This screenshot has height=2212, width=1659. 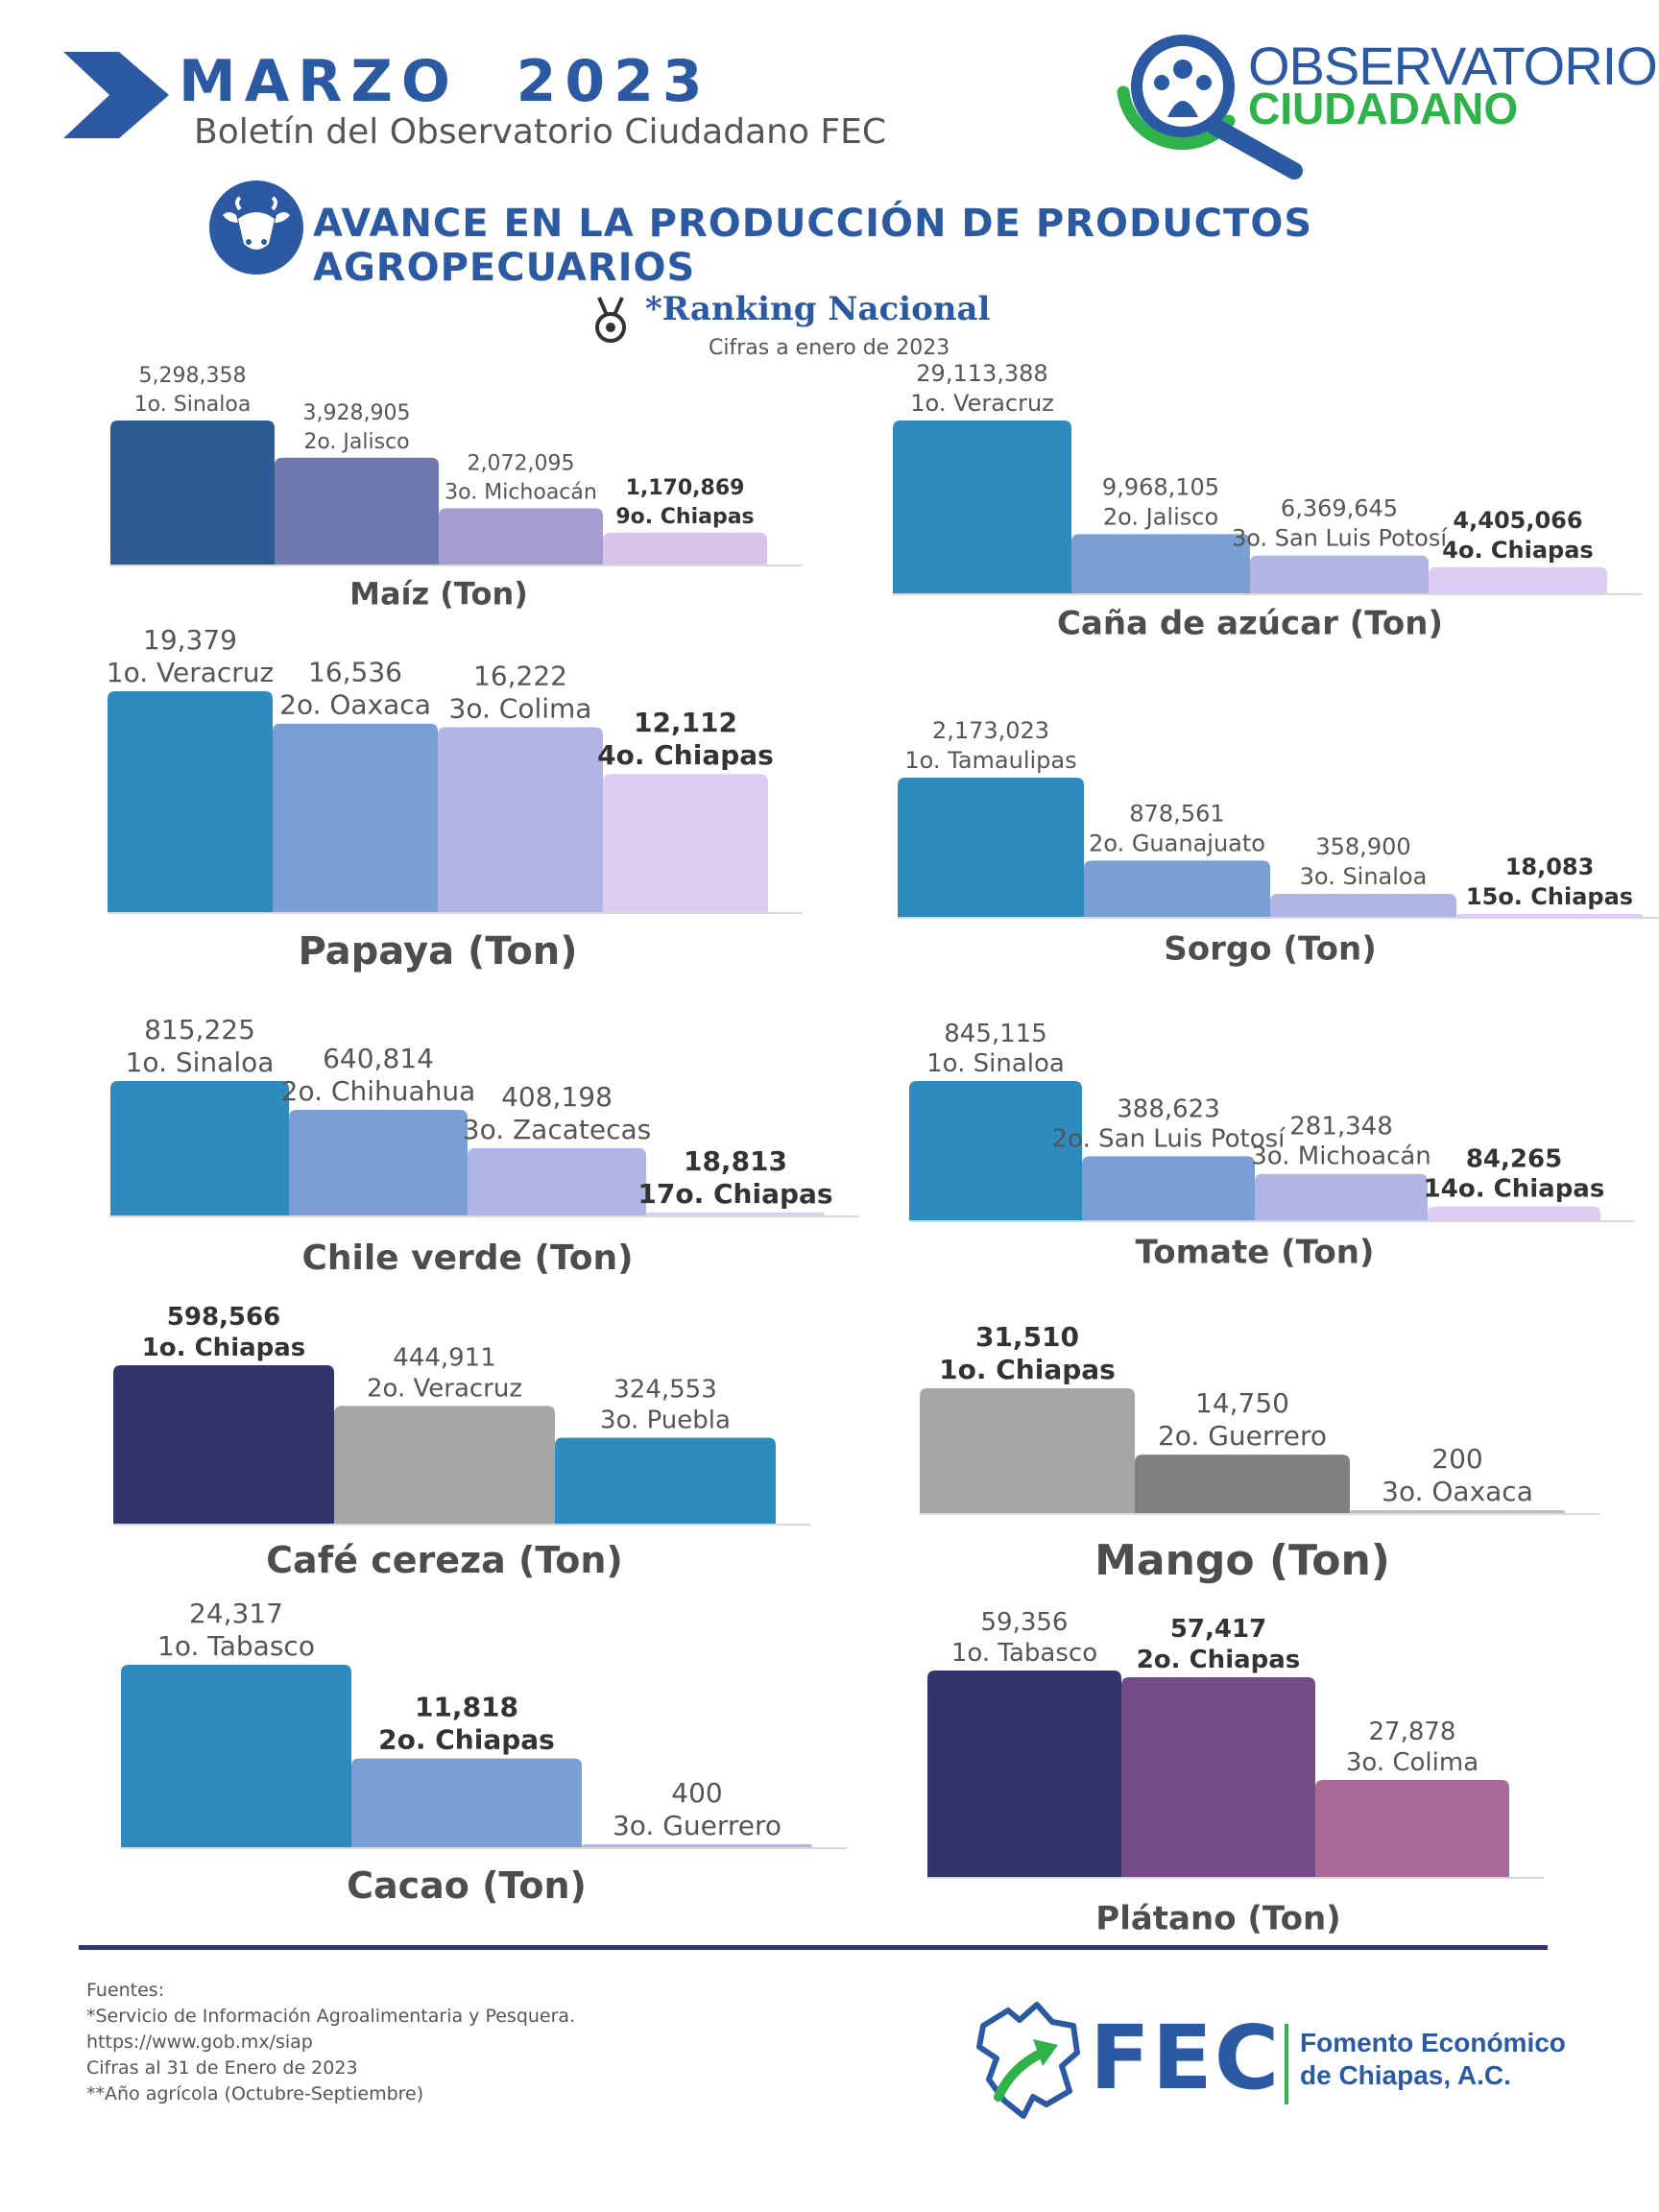 I want to click on chart-title: Sorgo (Ton), so click(x=1270, y=949).